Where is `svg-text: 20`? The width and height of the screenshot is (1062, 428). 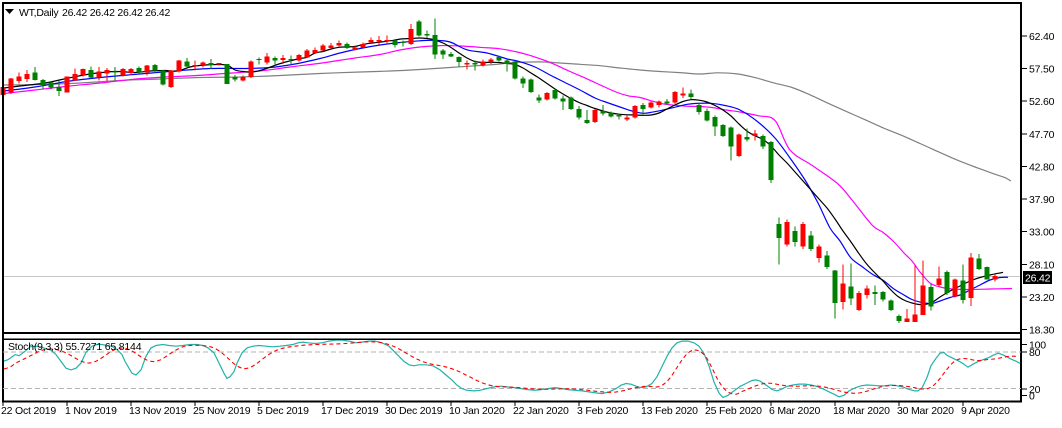
svg-text: 20 is located at coordinates (1035, 390).